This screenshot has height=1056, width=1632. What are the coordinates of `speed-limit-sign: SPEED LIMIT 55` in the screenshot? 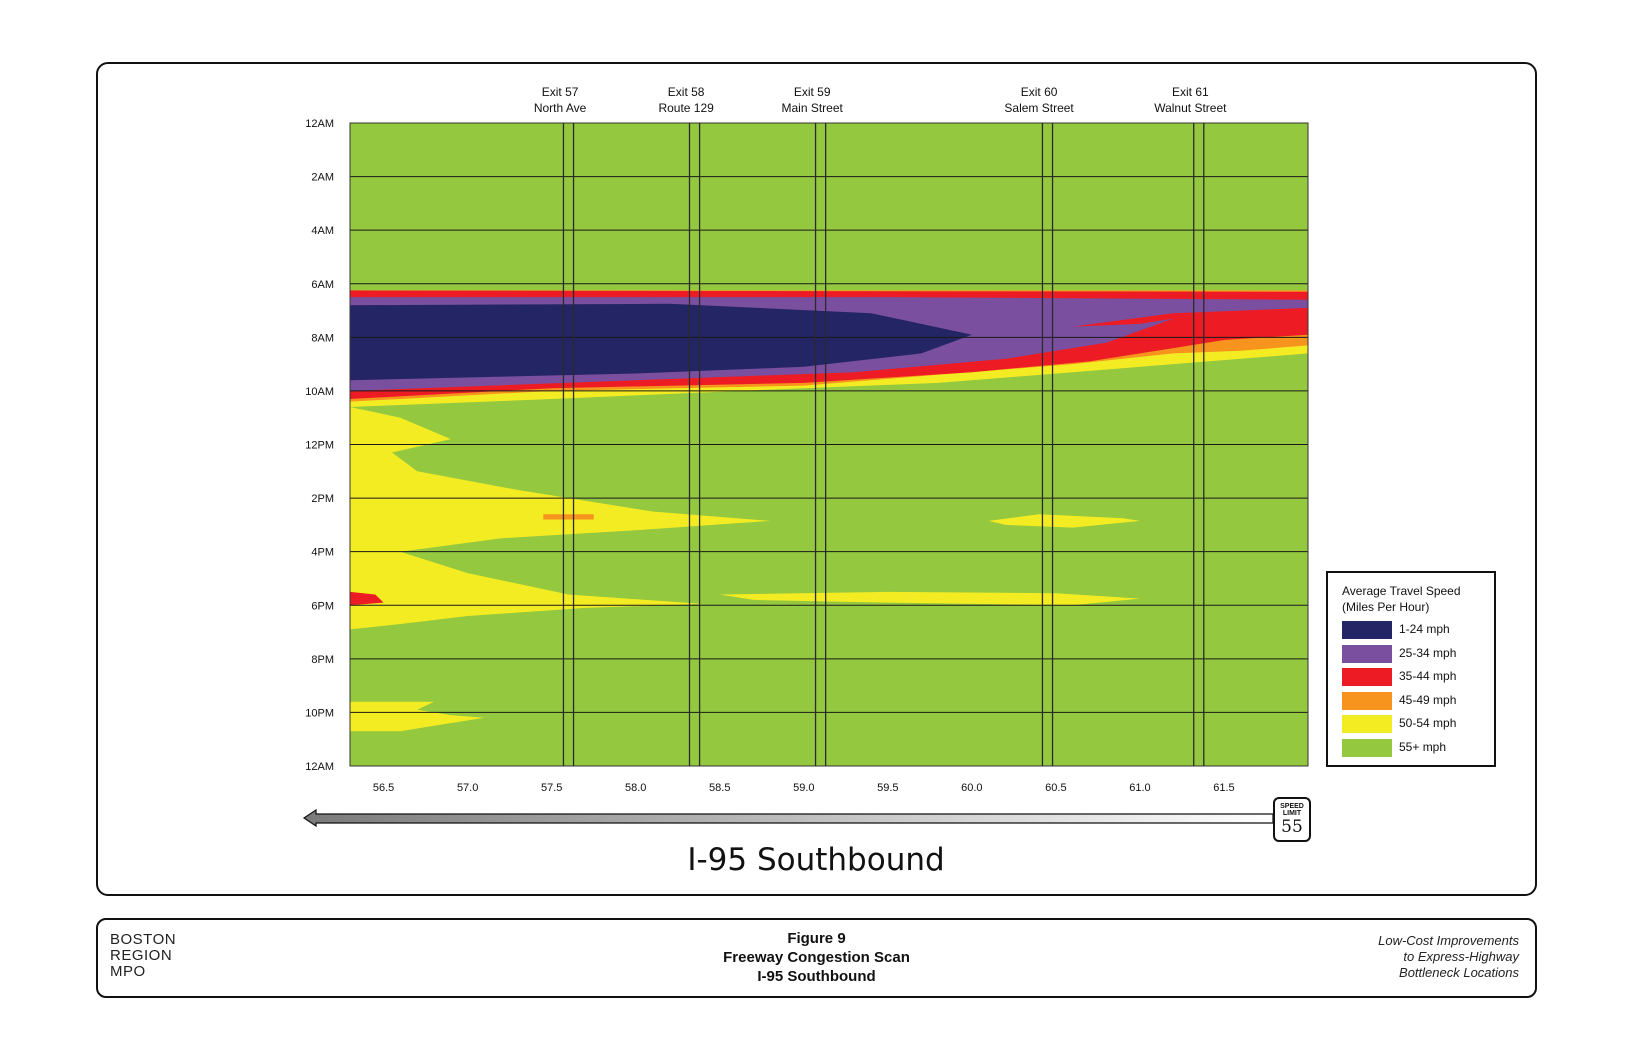 It's located at (1292, 819).